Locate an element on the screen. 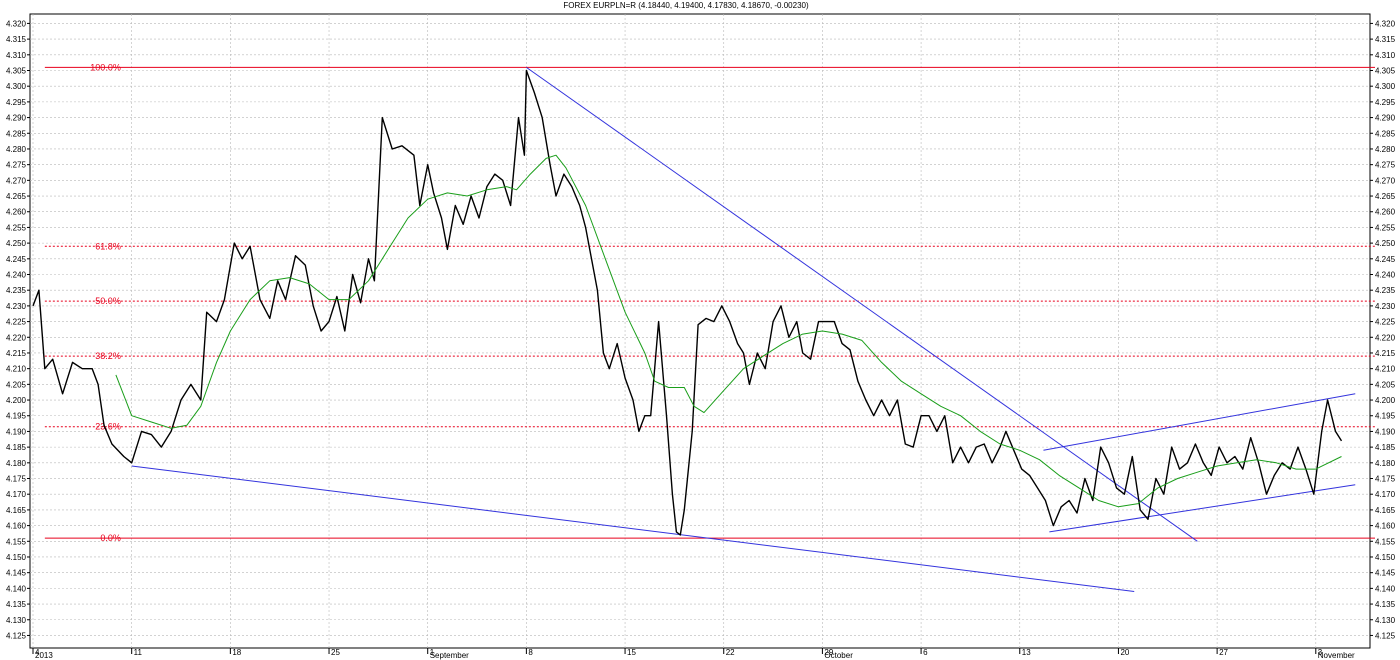 Image resolution: width=1400 pixels, height=660 pixels. y-tick-label-left: 4.125 is located at coordinates (16, 635).